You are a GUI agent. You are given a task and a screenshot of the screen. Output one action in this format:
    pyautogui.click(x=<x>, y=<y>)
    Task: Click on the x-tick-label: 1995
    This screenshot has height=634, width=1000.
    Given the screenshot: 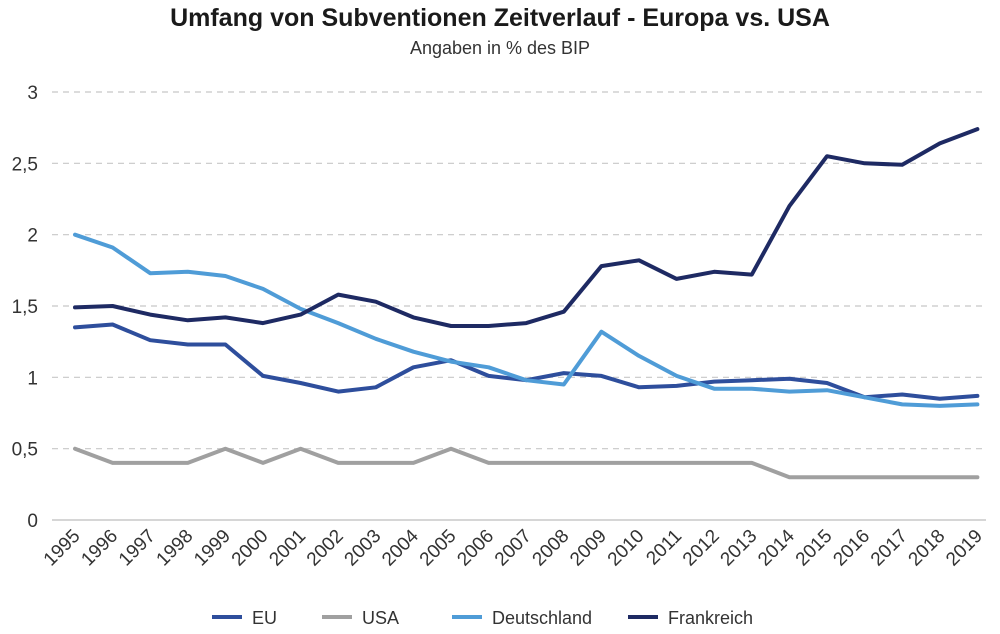 What is the action you would take?
    pyautogui.click(x=62, y=548)
    